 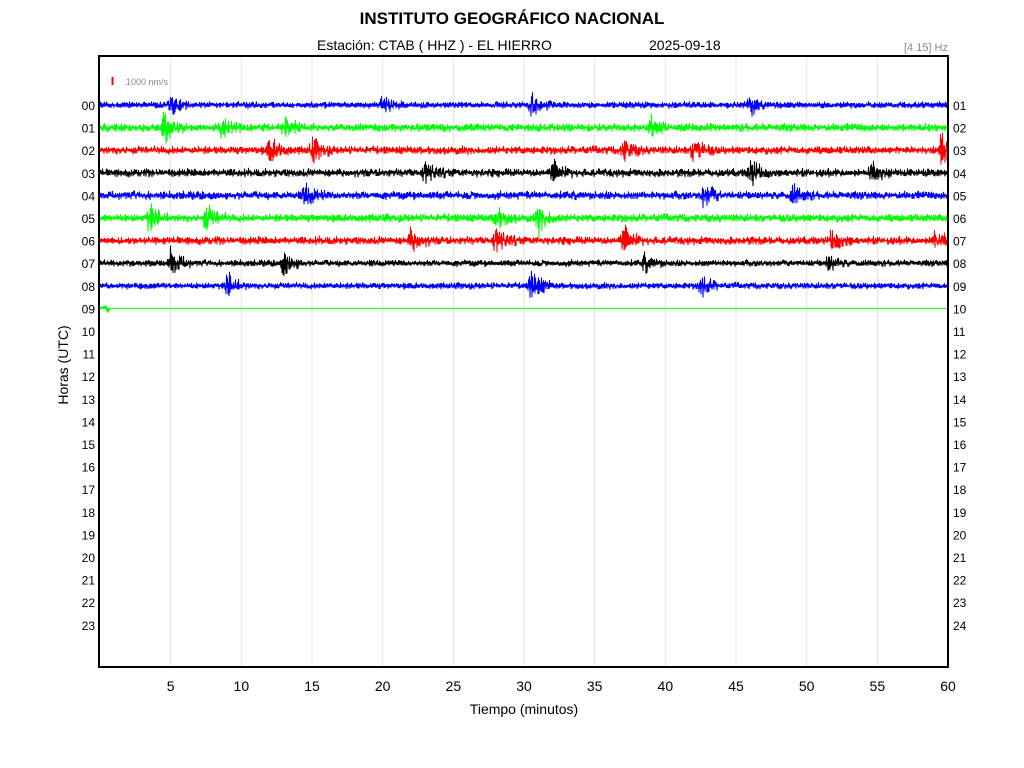 What do you see at coordinates (524, 709) in the screenshot?
I see `x-axis-label: Tiempo (minutos)` at bounding box center [524, 709].